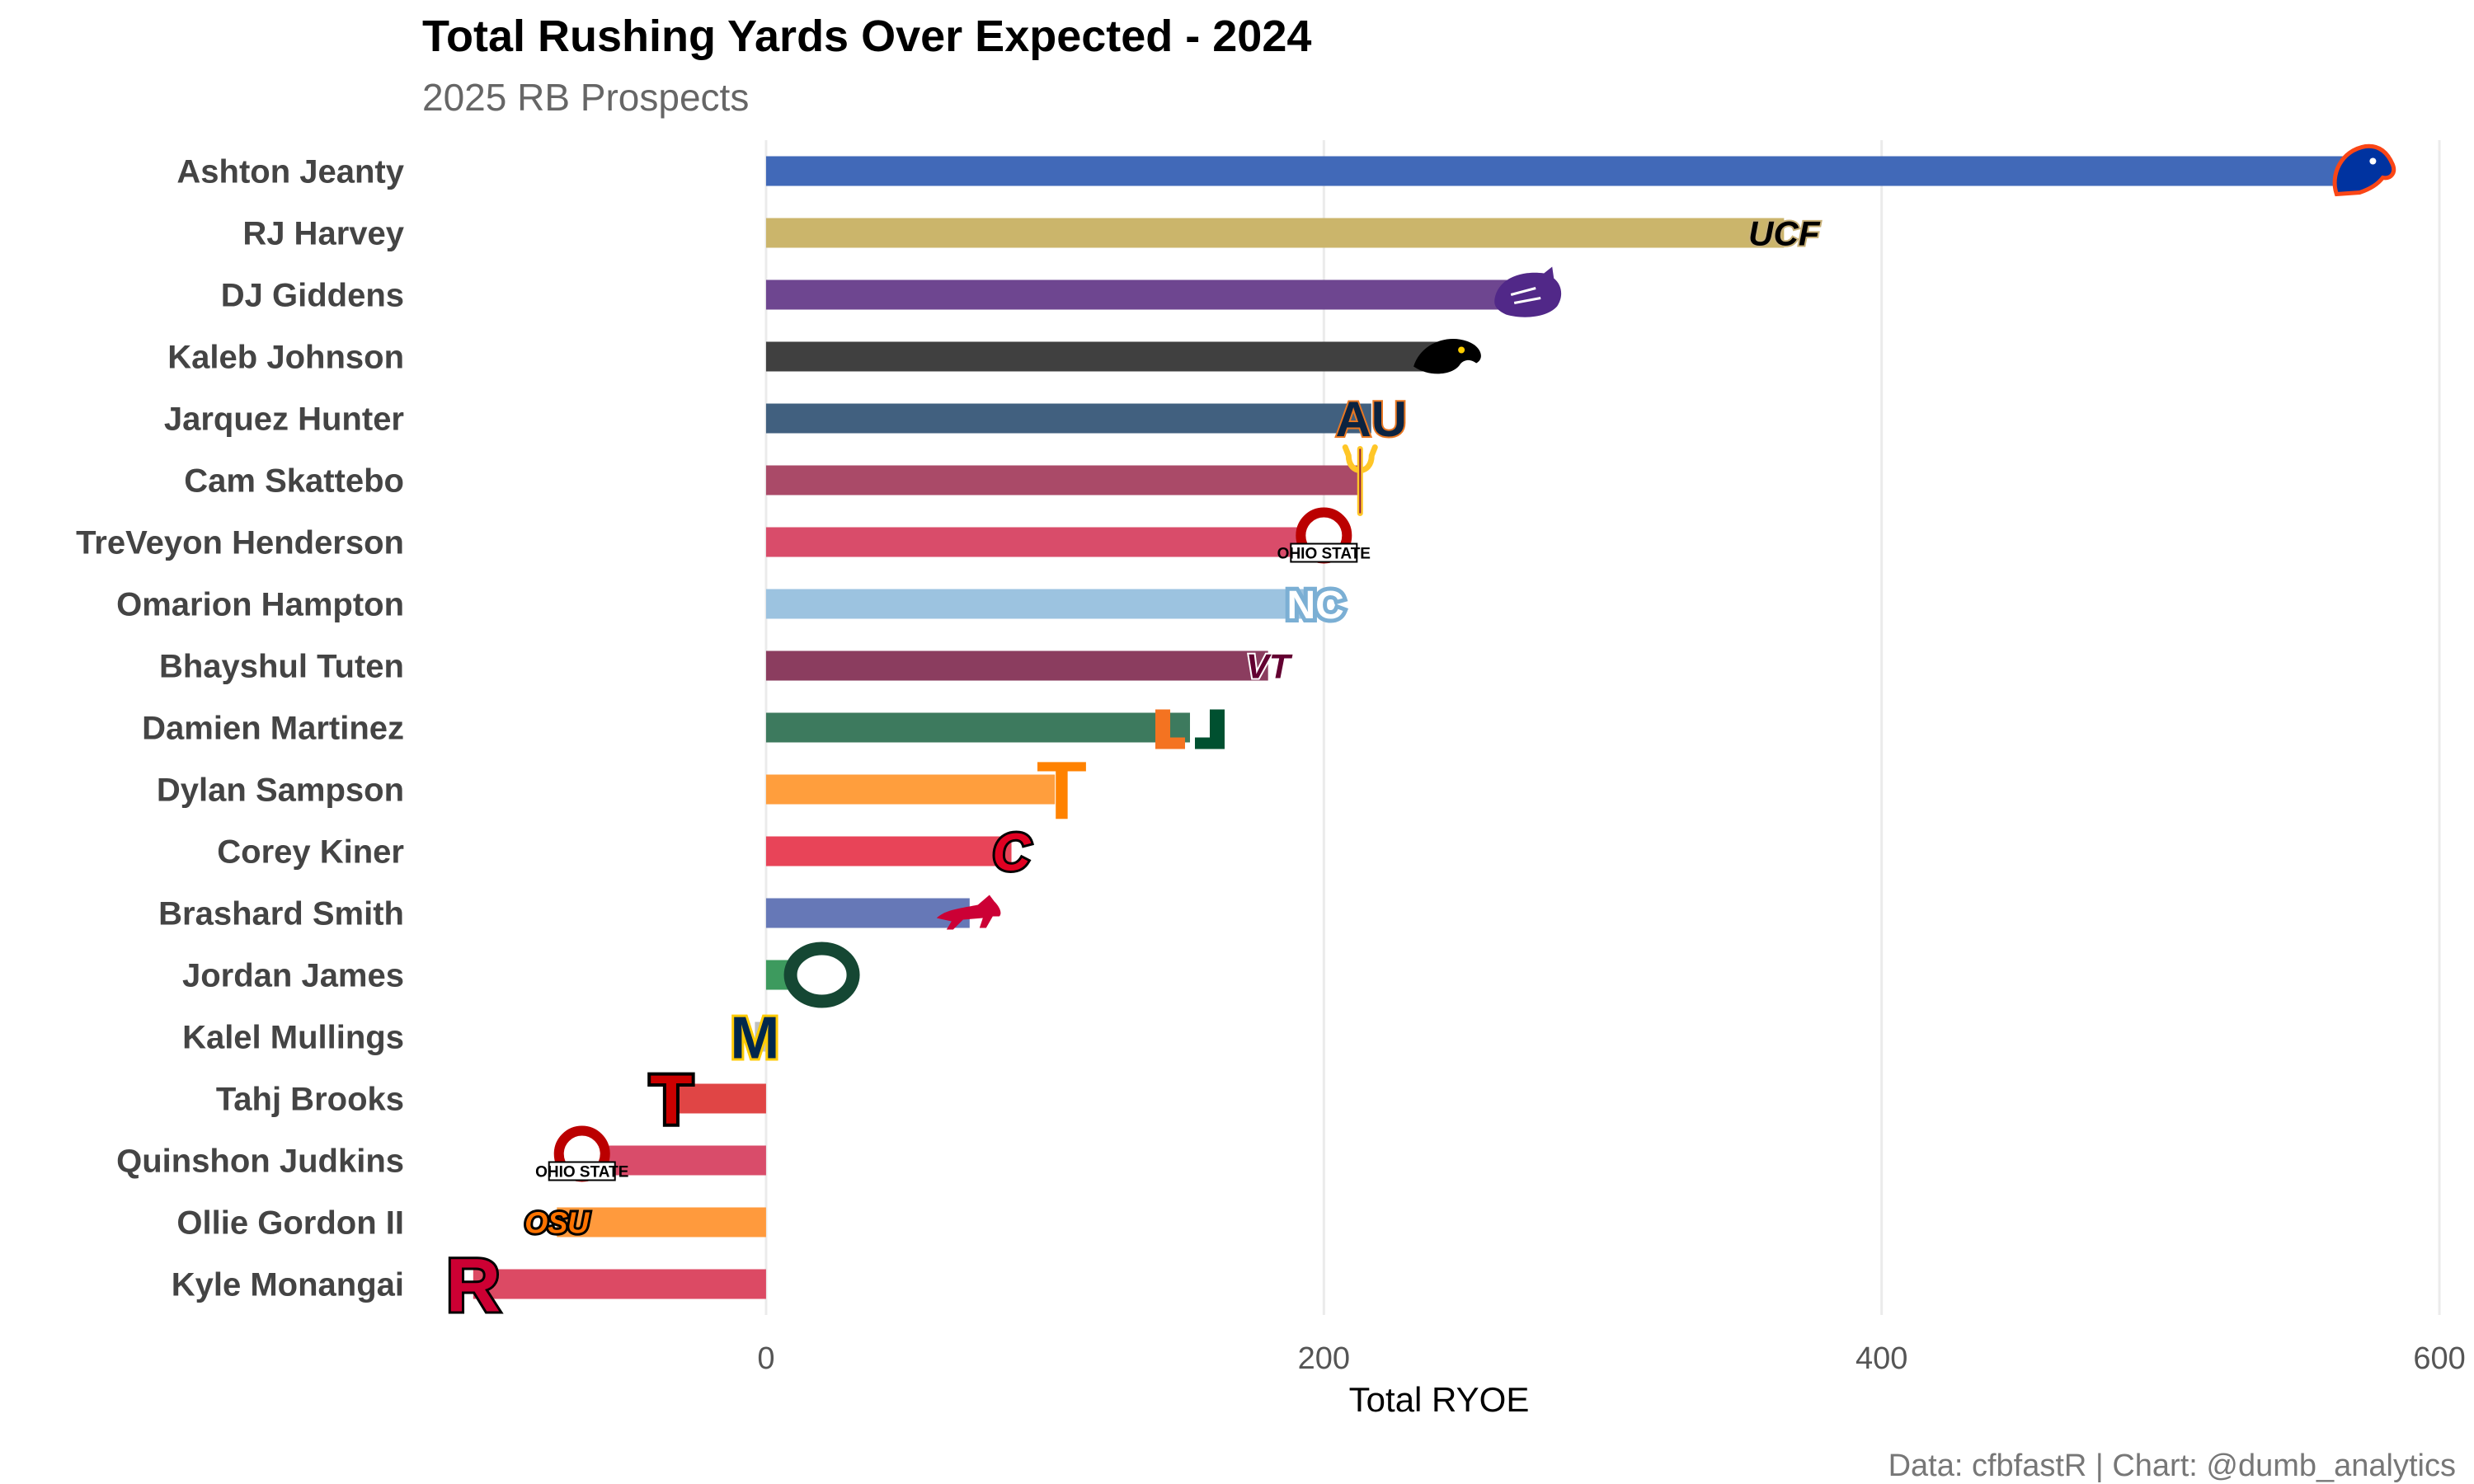 This screenshot has height=1484, width=2474. I want to click on y-axis-label: DJ Giddens, so click(312, 296).